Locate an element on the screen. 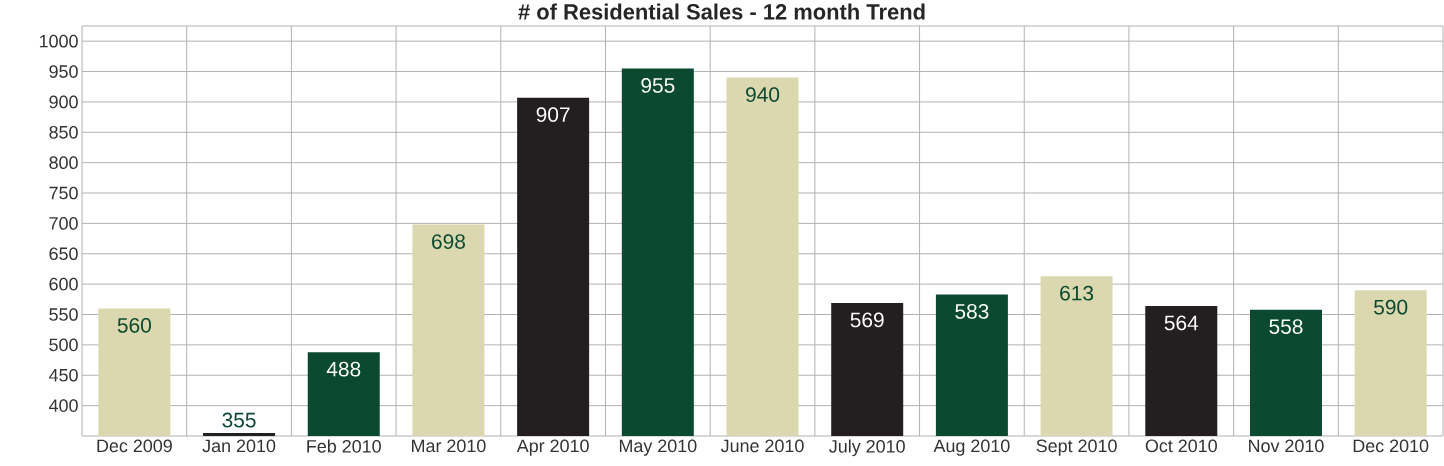 The image size is (1444, 466). y-tick-label: 500 is located at coordinates (63, 345).